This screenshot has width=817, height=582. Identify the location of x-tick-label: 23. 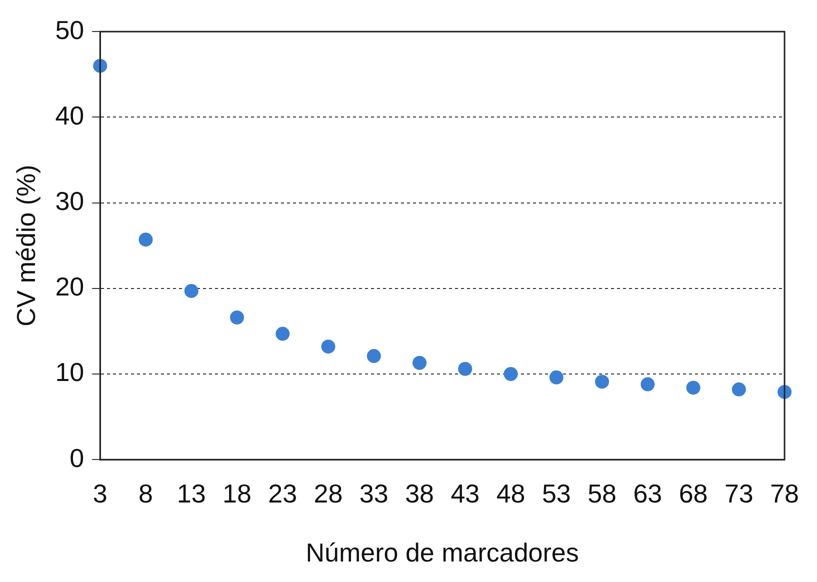
(283, 493).